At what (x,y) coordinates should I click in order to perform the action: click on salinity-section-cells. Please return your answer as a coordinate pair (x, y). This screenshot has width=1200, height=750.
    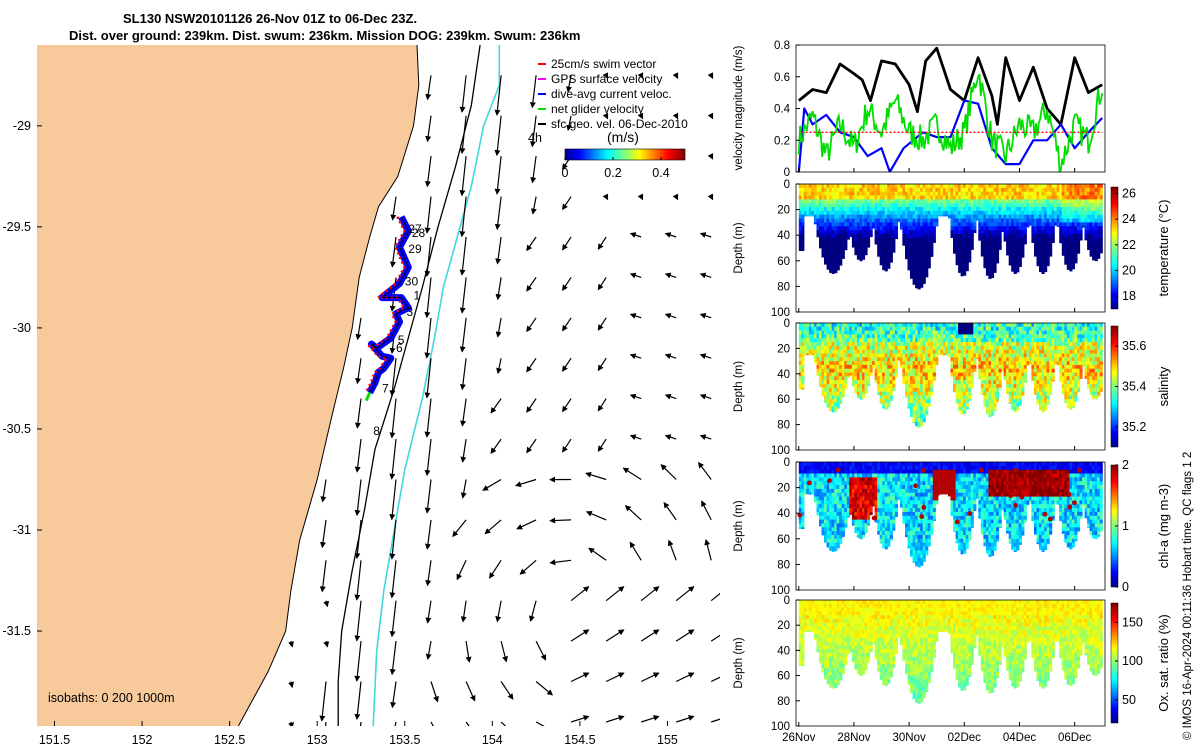
    Looking at the image, I should click on (950, 375).